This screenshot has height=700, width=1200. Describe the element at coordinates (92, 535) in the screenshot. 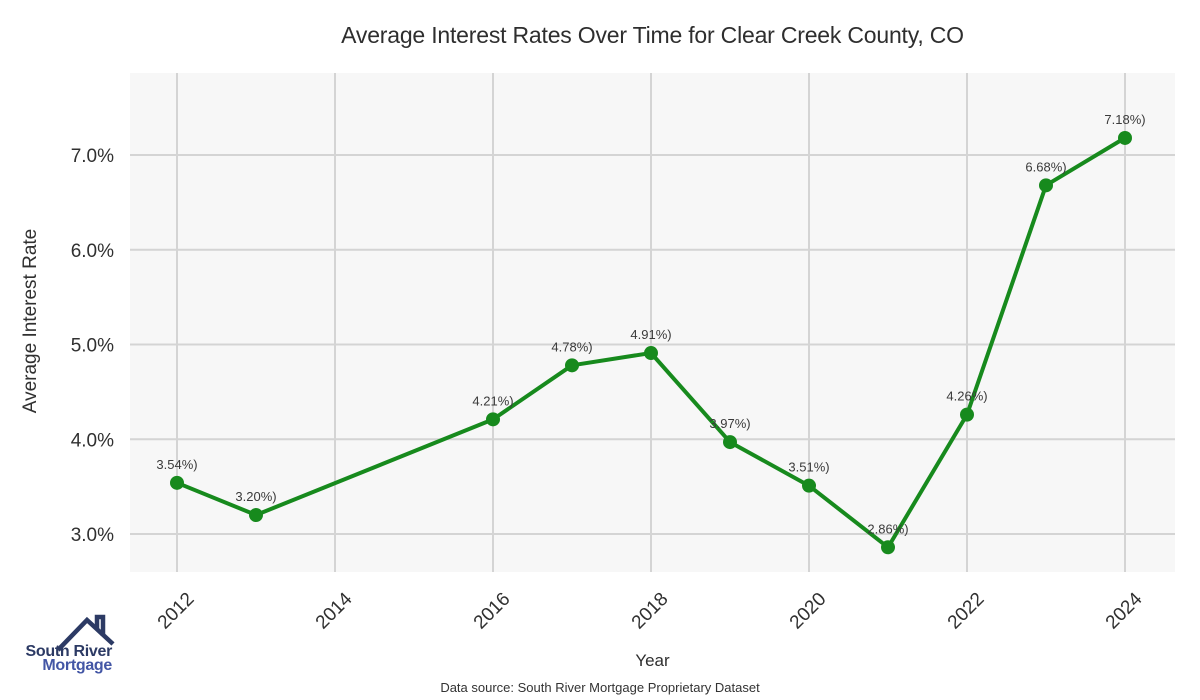

I see `y-tick-label: 3.0%` at that location.